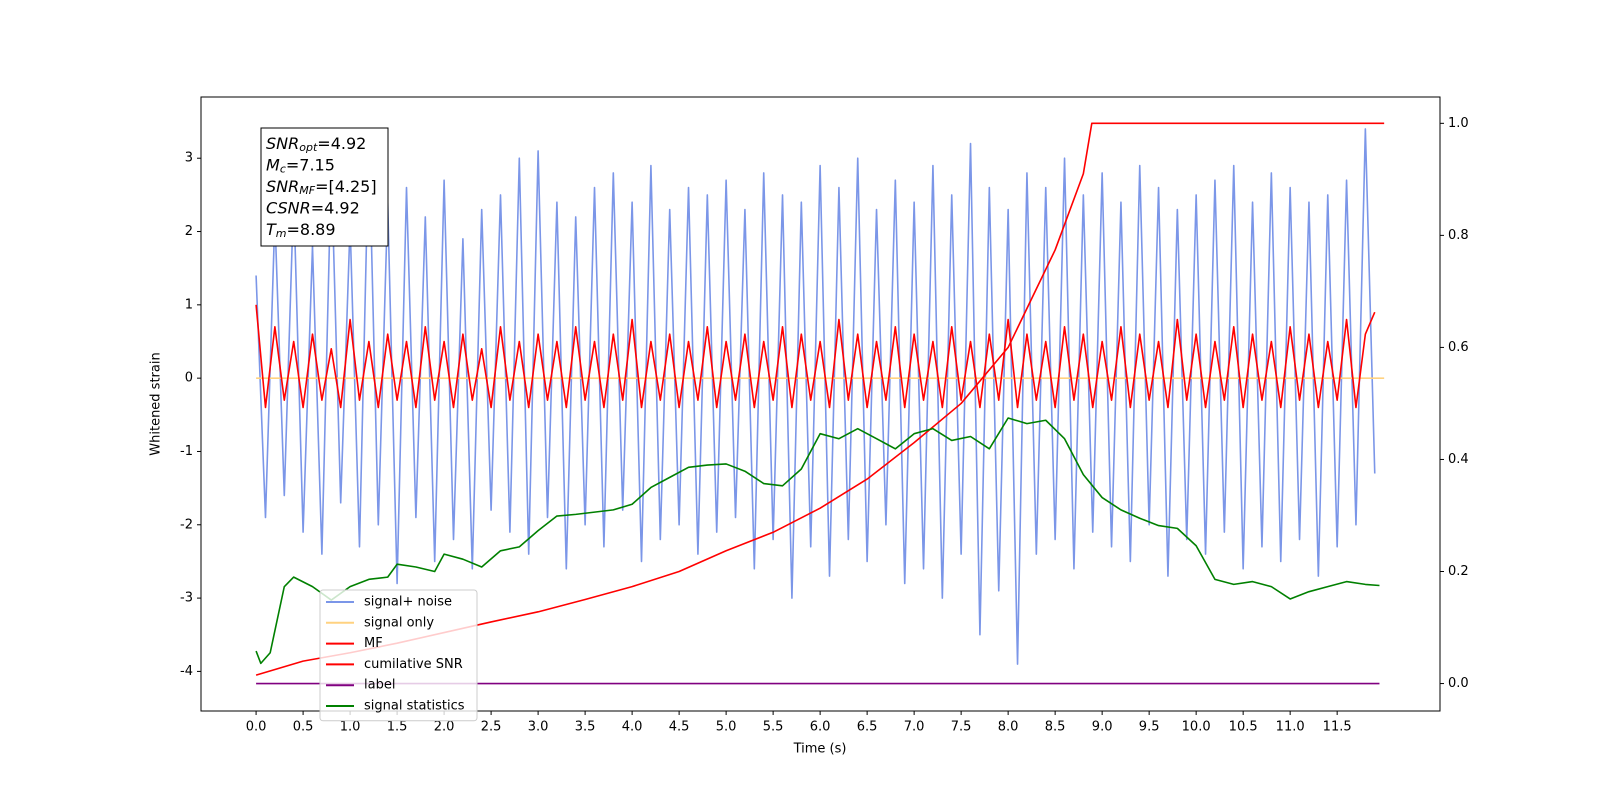  I want to click on x-tick-label: 7.5, so click(961, 727).